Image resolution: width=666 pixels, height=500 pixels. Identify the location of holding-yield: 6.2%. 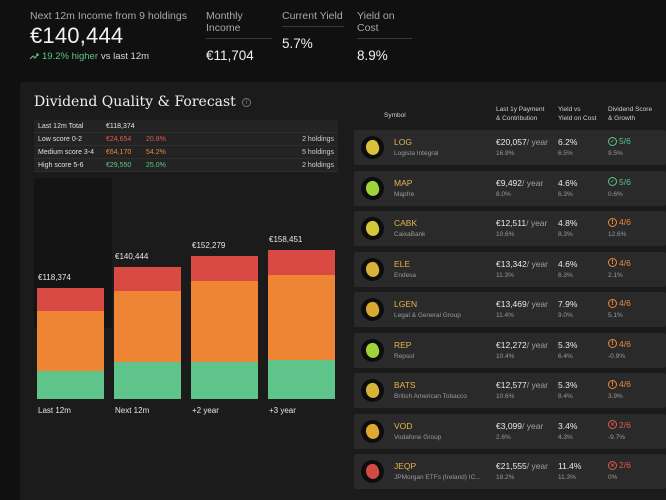
(568, 142).